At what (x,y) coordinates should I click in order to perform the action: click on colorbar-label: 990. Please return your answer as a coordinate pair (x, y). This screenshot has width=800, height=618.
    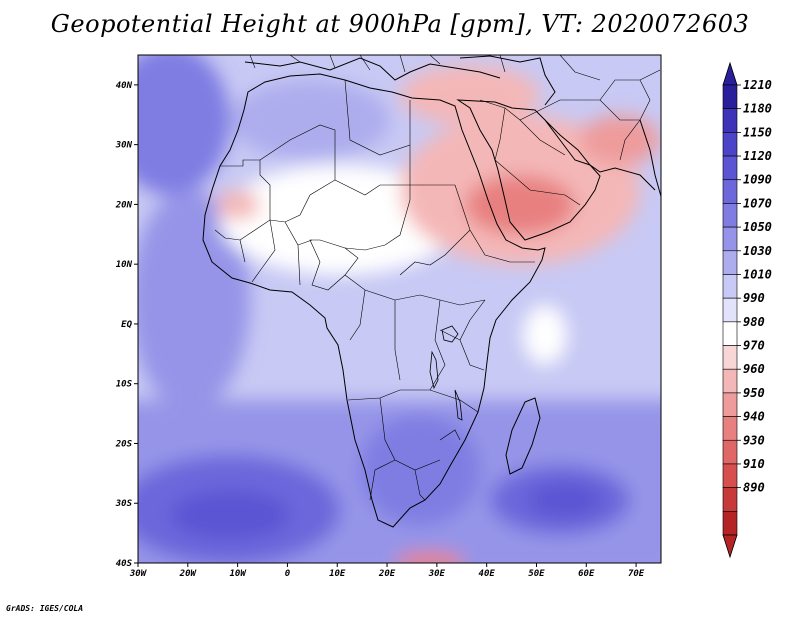
    Looking at the image, I should click on (754, 298).